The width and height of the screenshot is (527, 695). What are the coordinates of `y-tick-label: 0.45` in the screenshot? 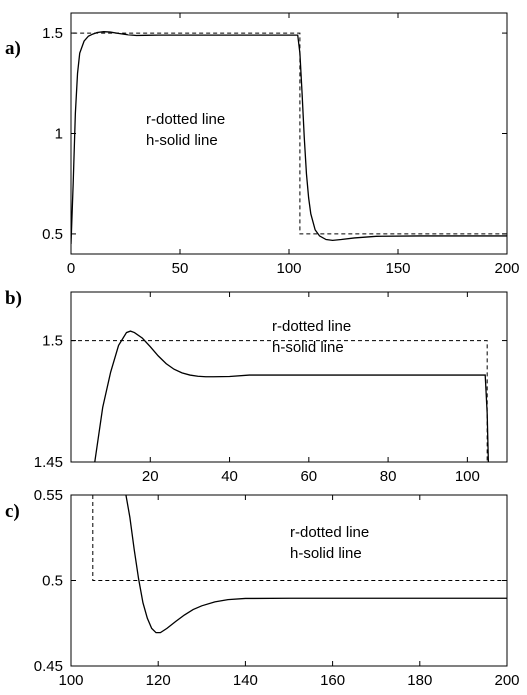 It's located at (48, 666).